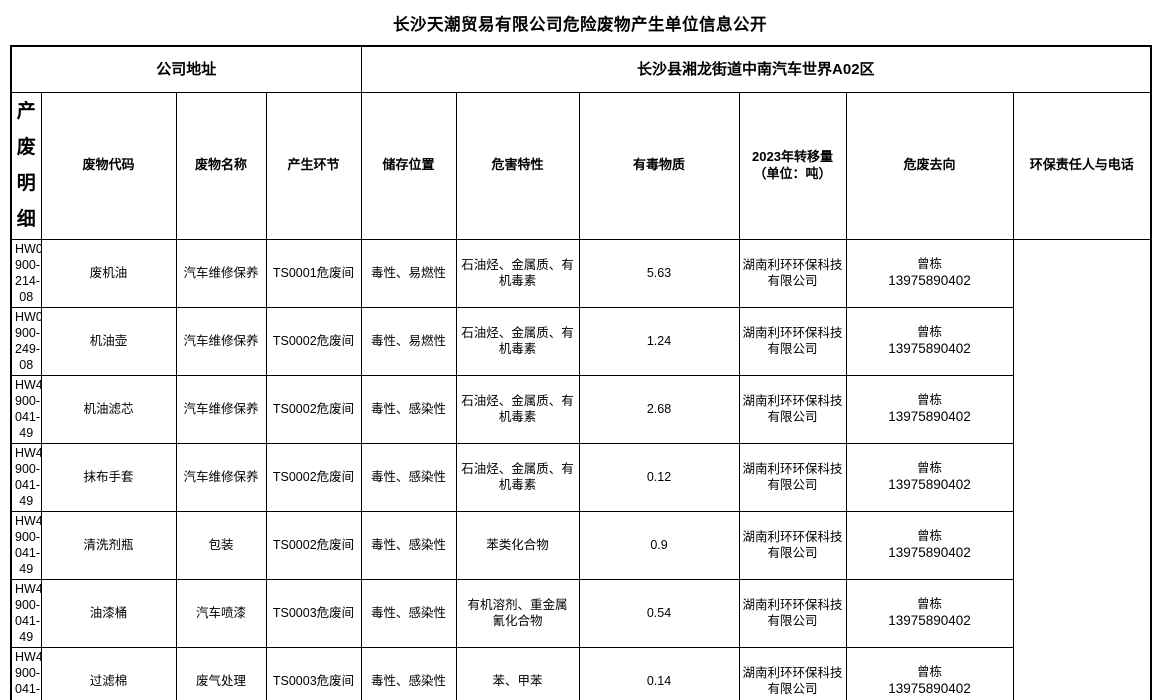 The height and width of the screenshot is (700, 1160). I want to click on cell-toxic-substances: 苯、甲苯, so click(517, 673).